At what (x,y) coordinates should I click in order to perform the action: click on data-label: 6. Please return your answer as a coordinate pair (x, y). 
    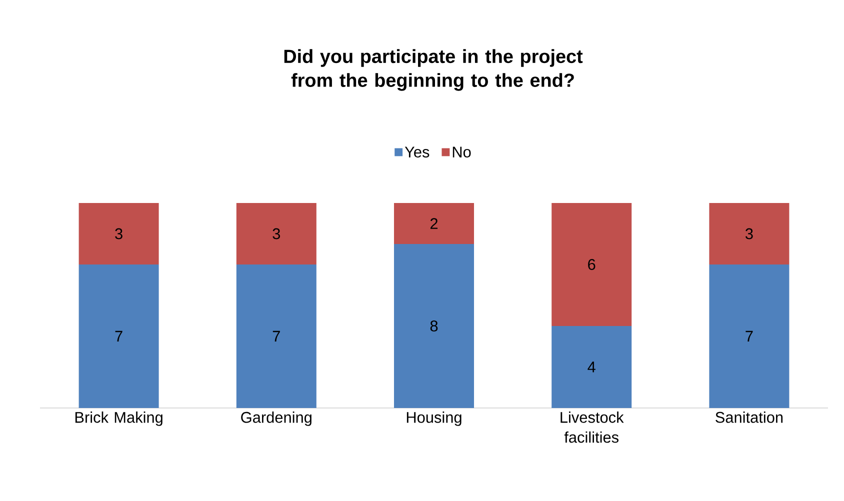
    Looking at the image, I should click on (592, 264).